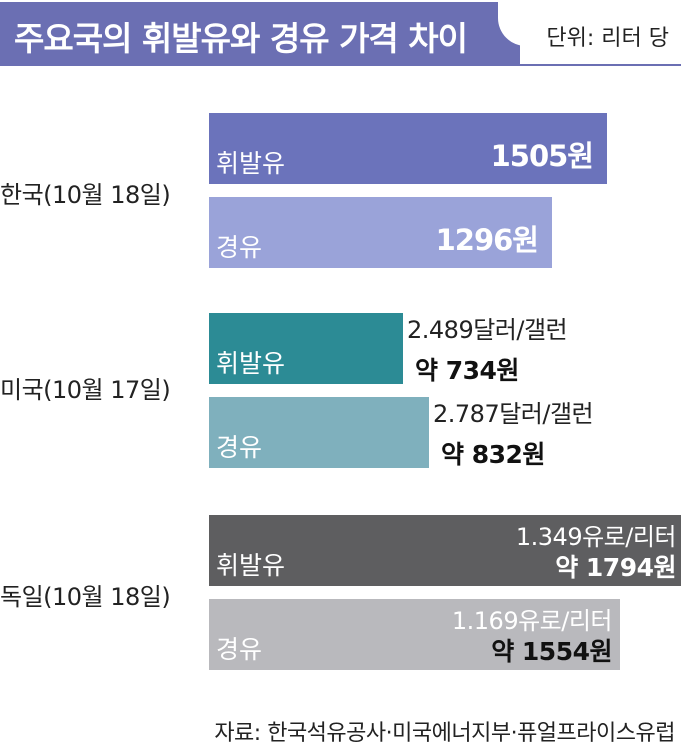  Describe the element at coordinates (467, 370) in the screenshot. I see `bar-value-label: 약 734원` at that location.